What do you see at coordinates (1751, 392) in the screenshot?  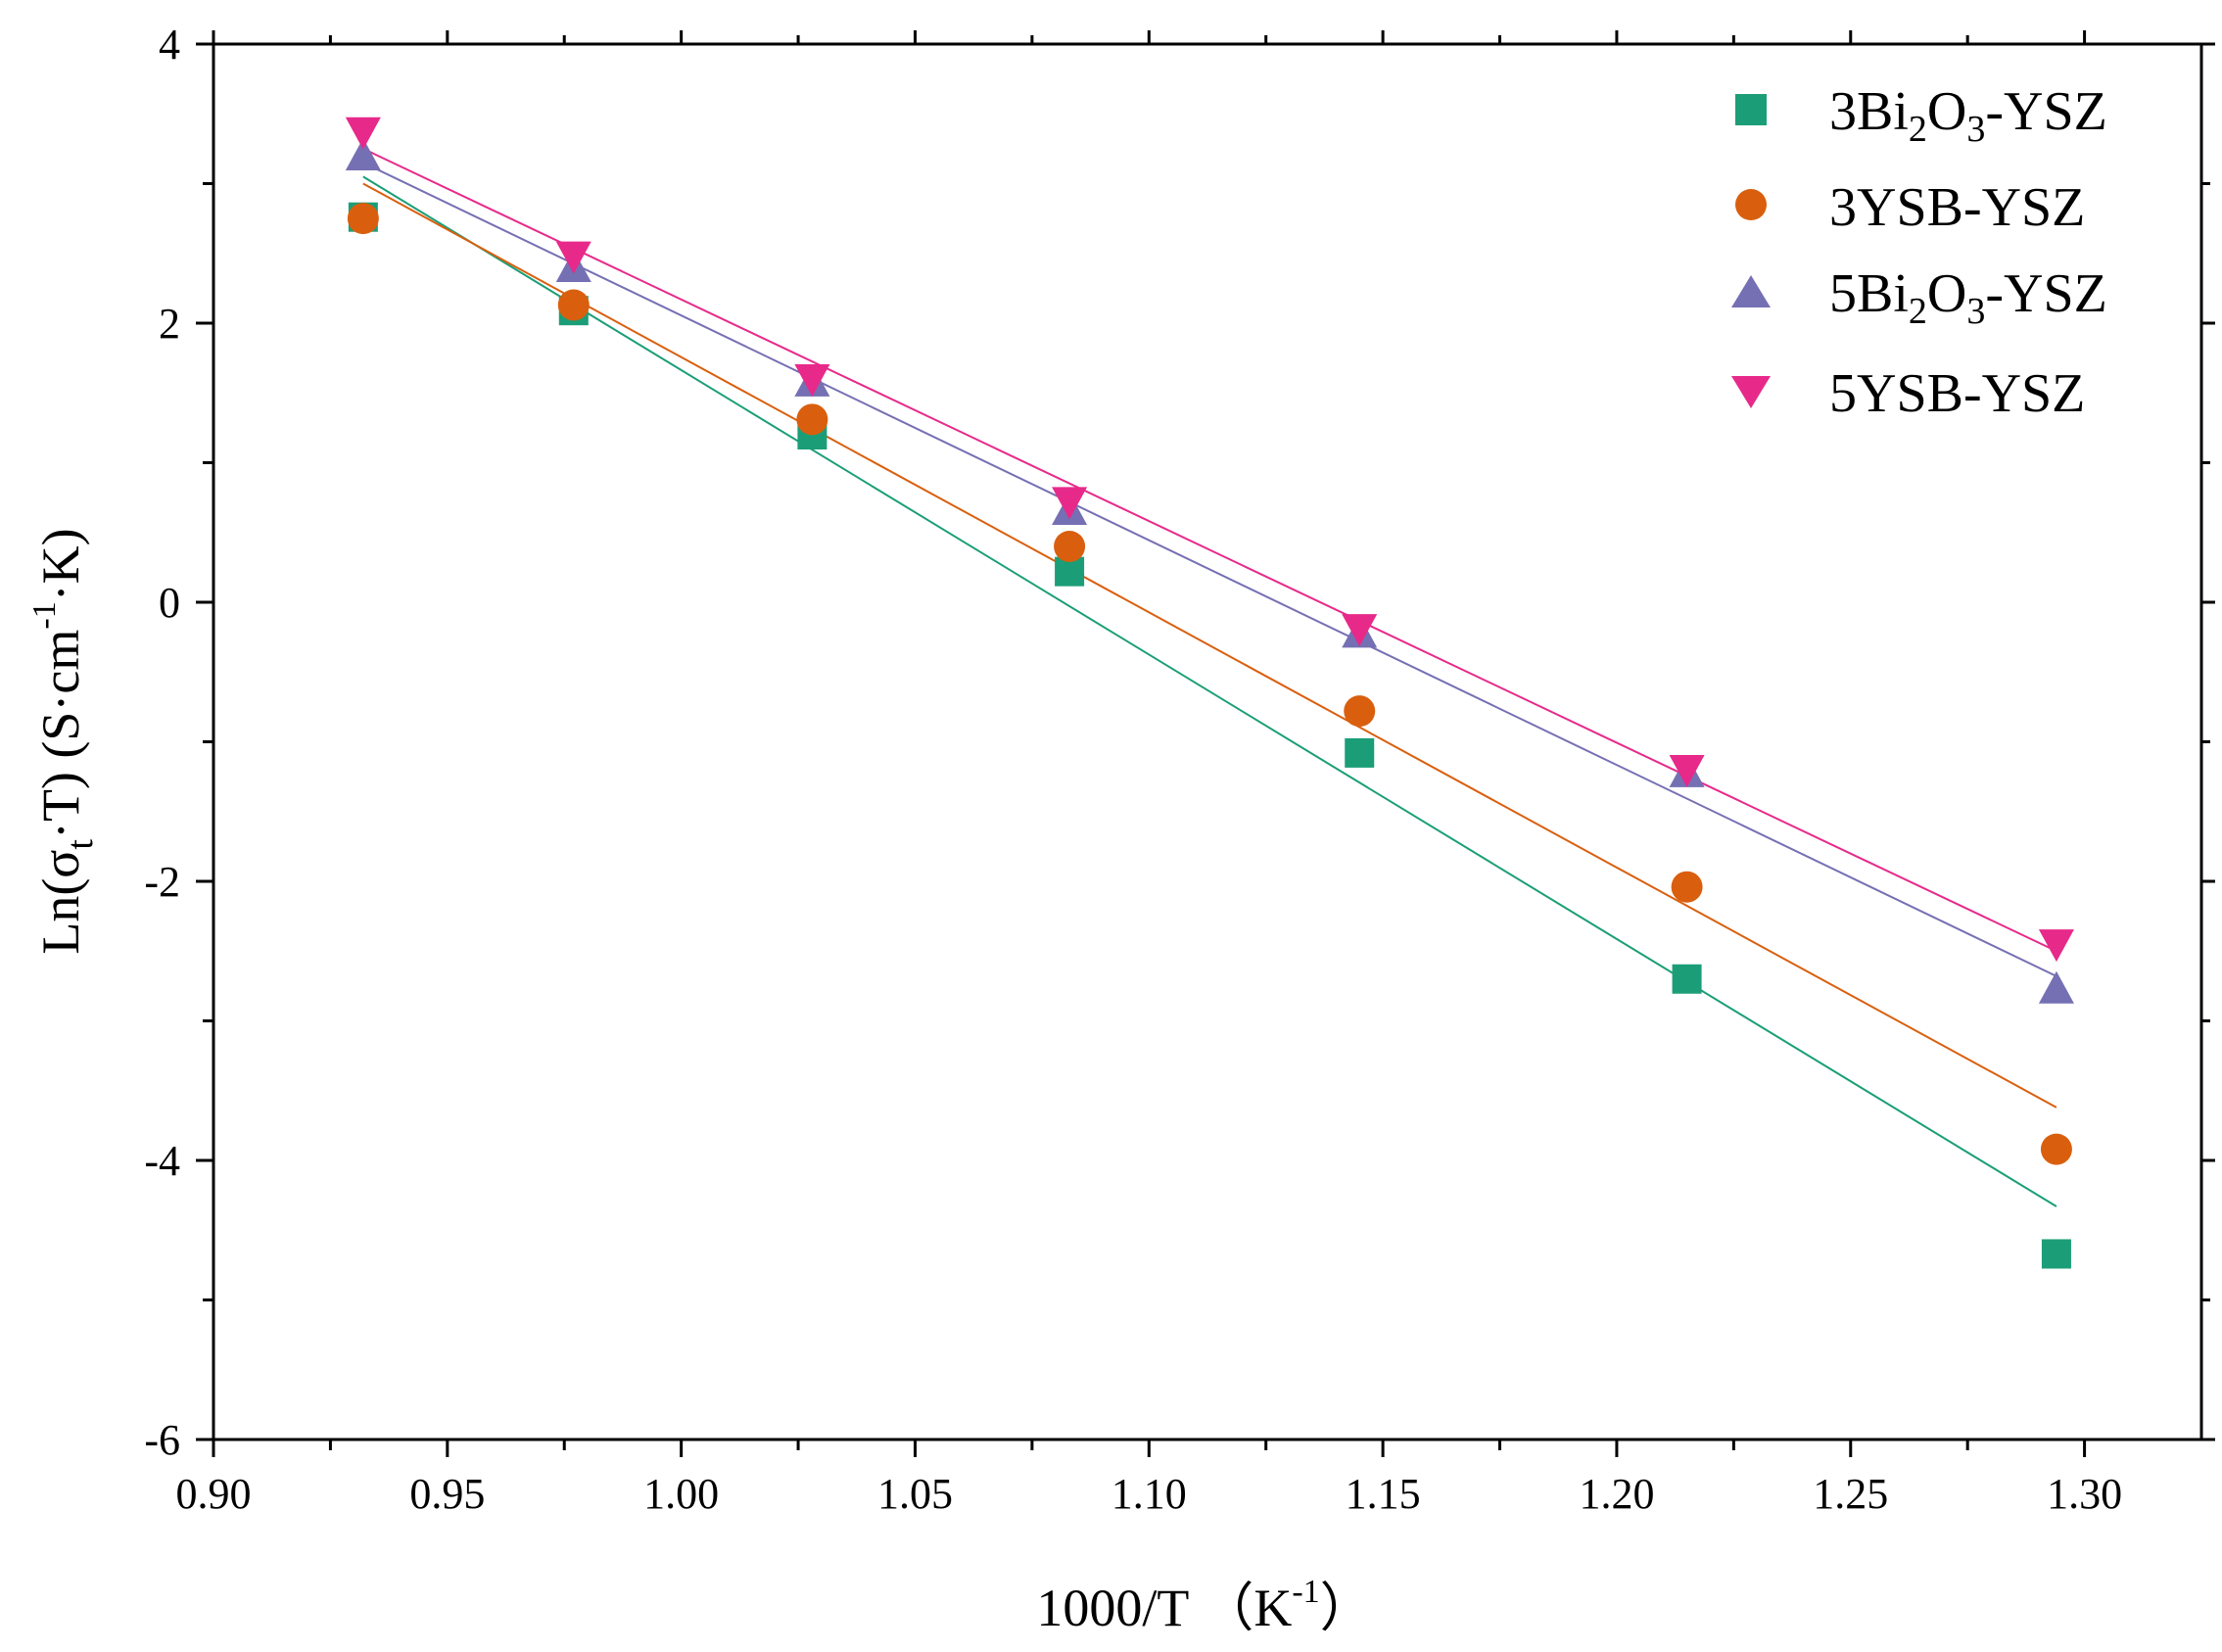 I see `legend-marker-triangle-down` at bounding box center [1751, 392].